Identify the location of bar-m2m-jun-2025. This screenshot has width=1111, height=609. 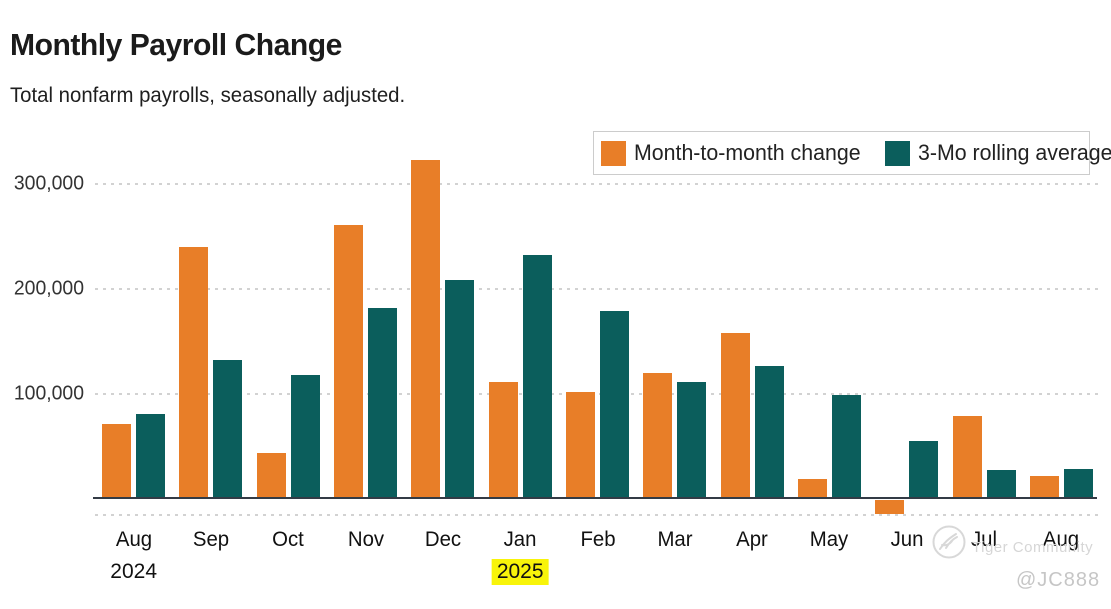
(890, 507).